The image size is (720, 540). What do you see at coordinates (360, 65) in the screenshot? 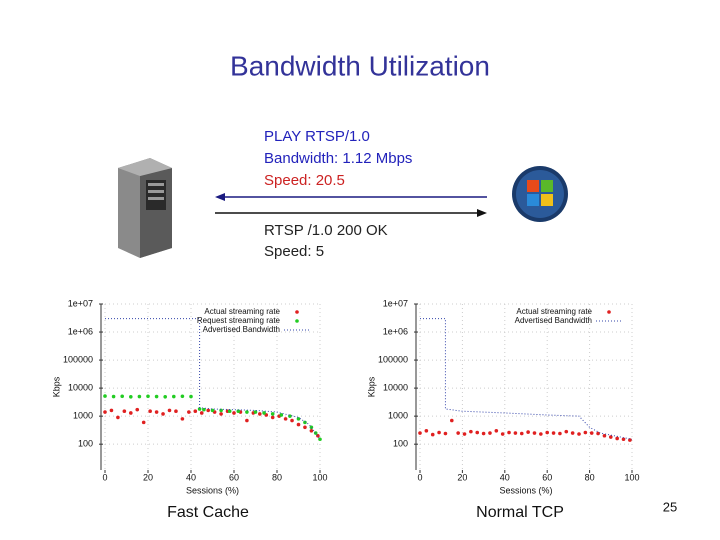
I see `slide-title: Bandwidth Utilization` at bounding box center [360, 65].